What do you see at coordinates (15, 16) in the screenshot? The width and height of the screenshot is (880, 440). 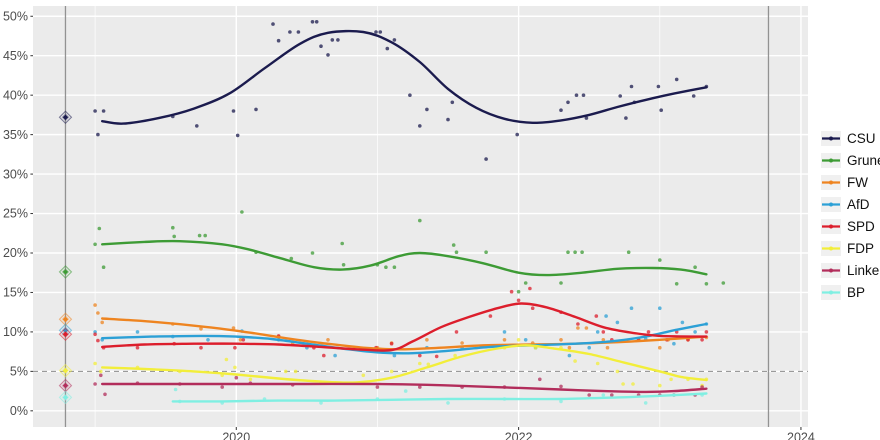 I see `y-tick-label-50: 50%` at bounding box center [15, 16].